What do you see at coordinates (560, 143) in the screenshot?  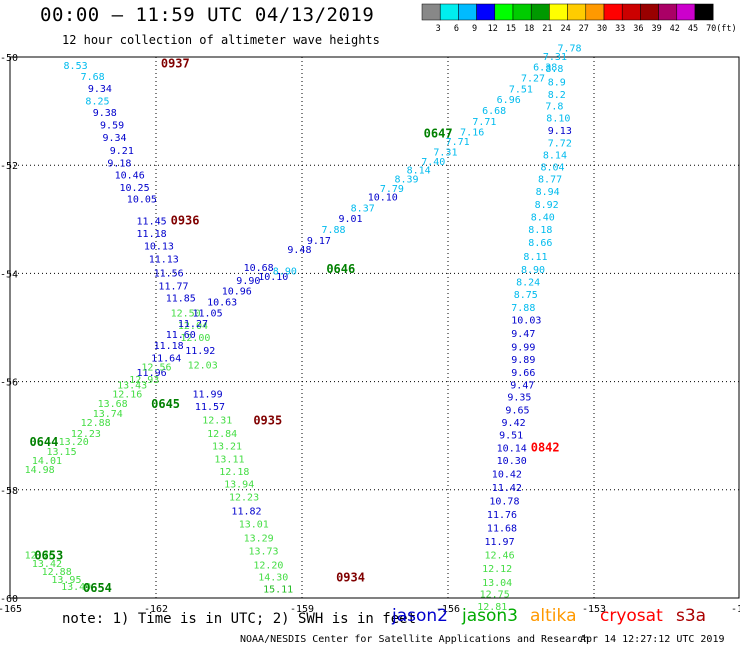 I see `wave-height-value: 7.72` at bounding box center [560, 143].